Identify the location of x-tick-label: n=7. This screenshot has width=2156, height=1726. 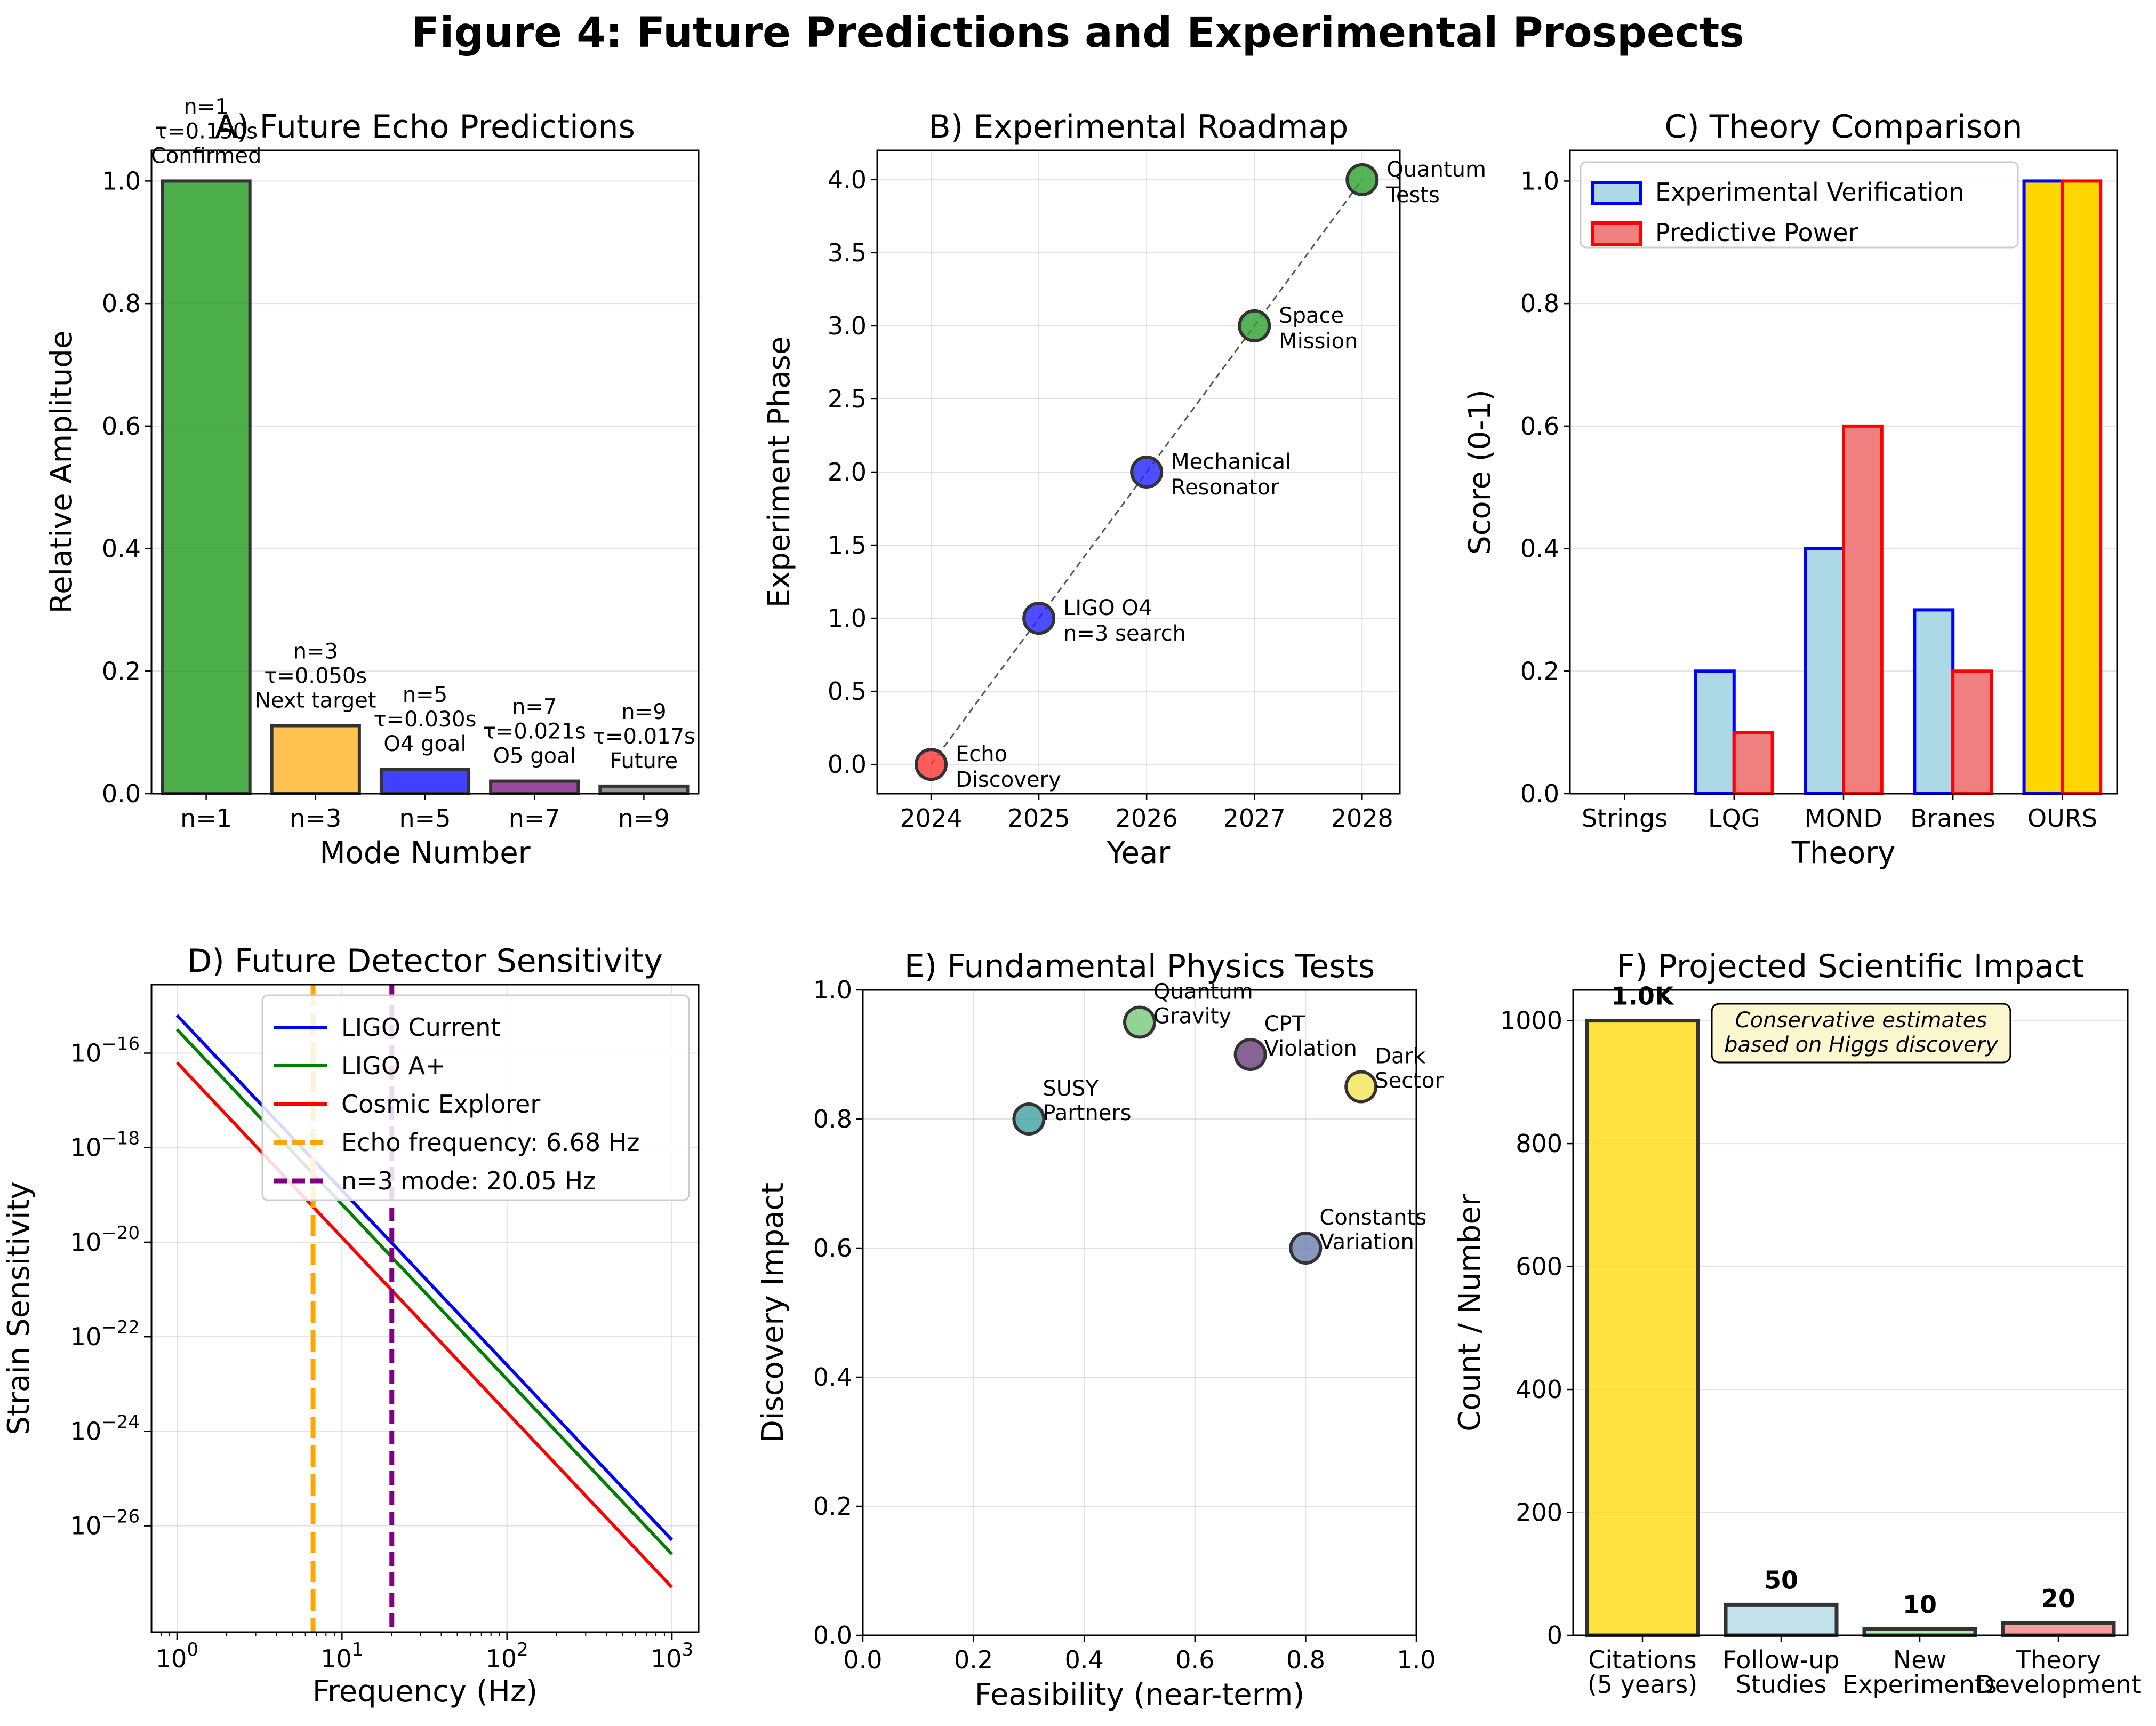
(534, 818).